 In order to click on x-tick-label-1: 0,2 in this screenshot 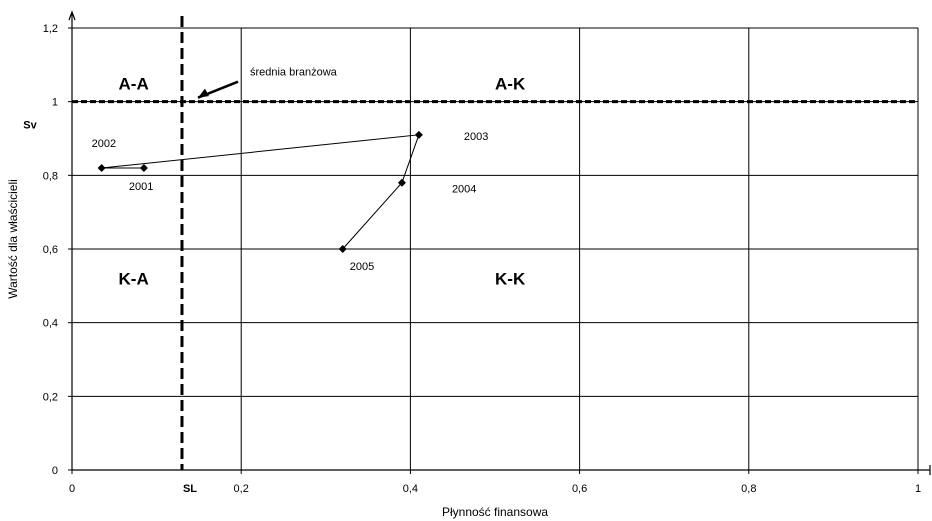, I will do `click(241, 489)`.